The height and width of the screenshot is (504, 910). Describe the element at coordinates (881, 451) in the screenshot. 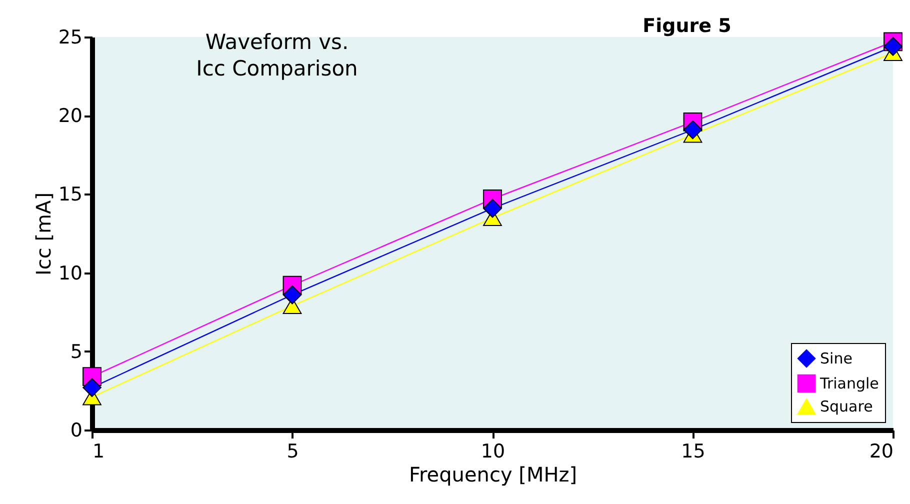

I see `x-tick-label: 20` at that location.